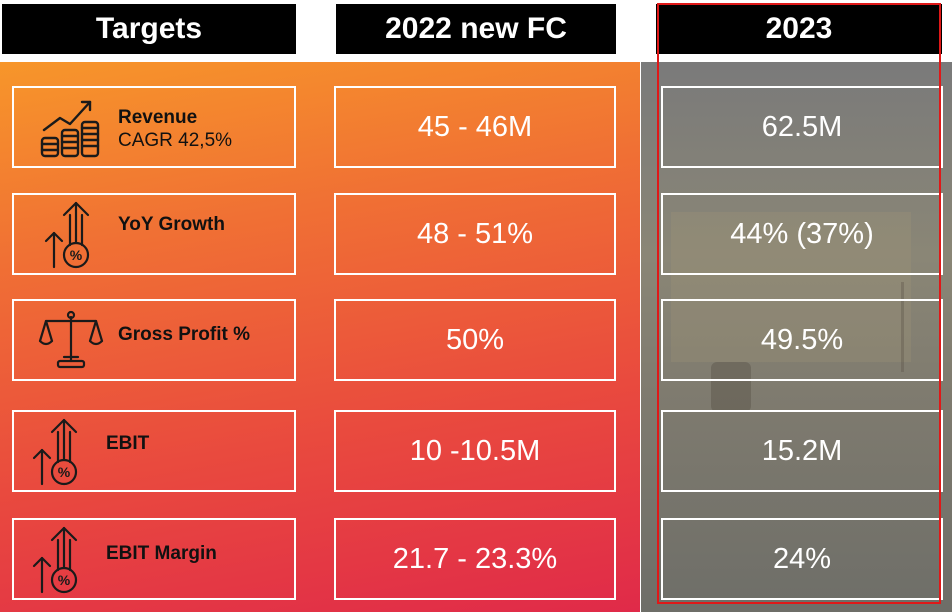 The width and height of the screenshot is (952, 612). What do you see at coordinates (70, 129) in the screenshot?
I see `revenue-chart-coins-icon` at bounding box center [70, 129].